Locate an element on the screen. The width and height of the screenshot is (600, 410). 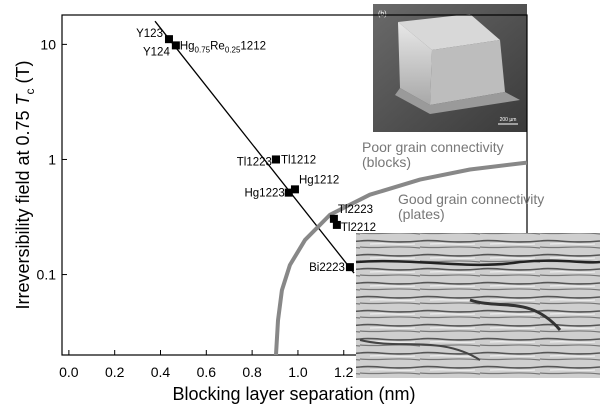
inset-sem: (b)200 µm is located at coordinates (450, 68).